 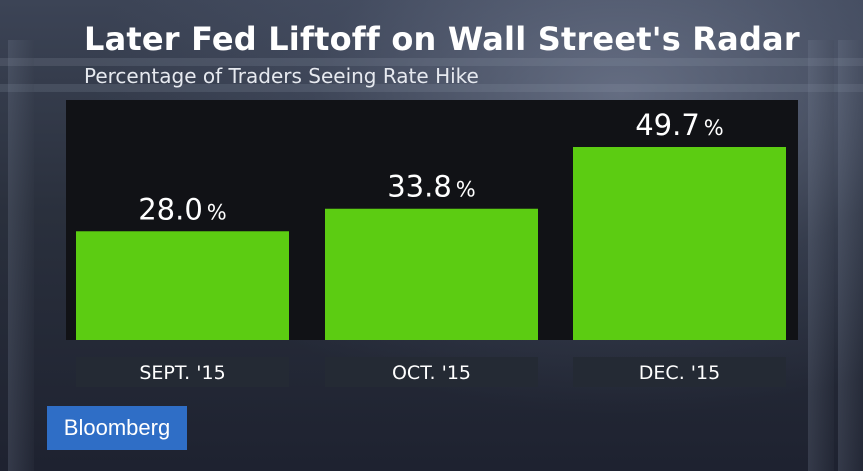 I want to click on data-label: 49.7%, so click(x=679, y=125).